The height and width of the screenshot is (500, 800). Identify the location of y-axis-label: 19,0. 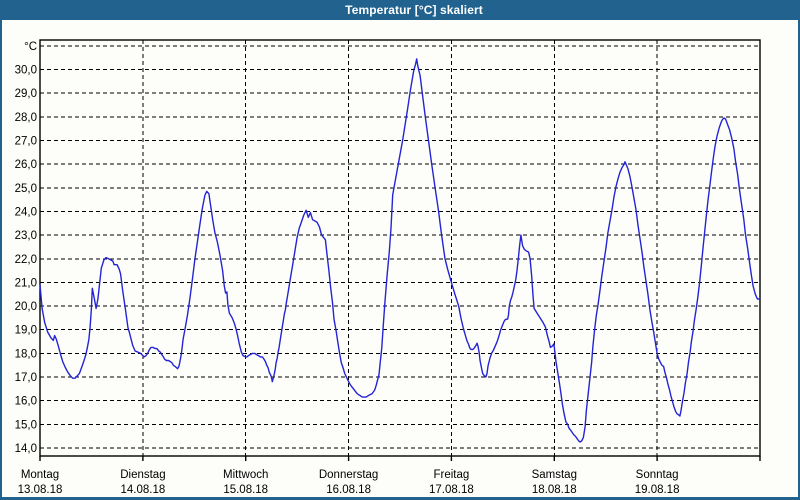
(26, 331).